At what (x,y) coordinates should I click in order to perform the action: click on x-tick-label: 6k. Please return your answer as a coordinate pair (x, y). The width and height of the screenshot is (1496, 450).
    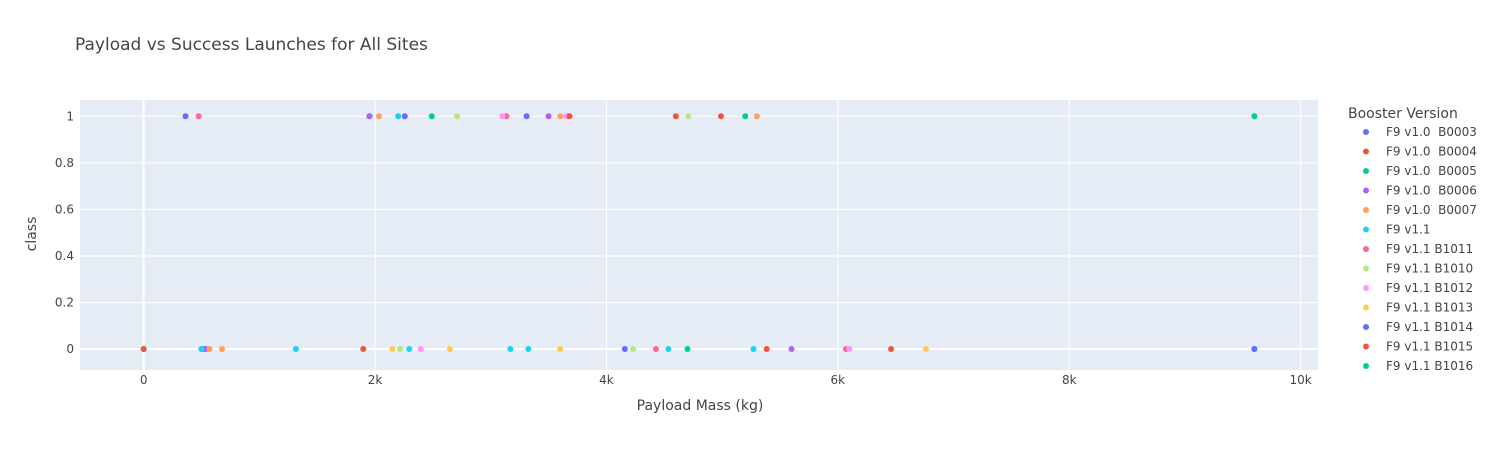
    Looking at the image, I should click on (838, 380).